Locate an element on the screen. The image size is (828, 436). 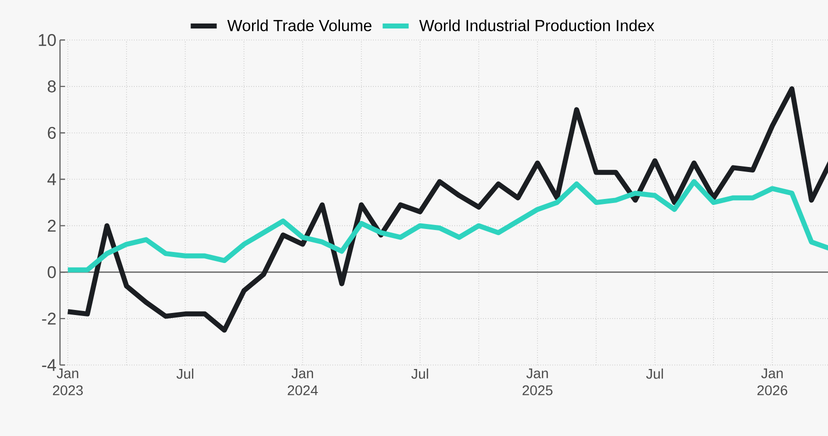
x-tick-label: Jan 2026 is located at coordinates (772, 382).